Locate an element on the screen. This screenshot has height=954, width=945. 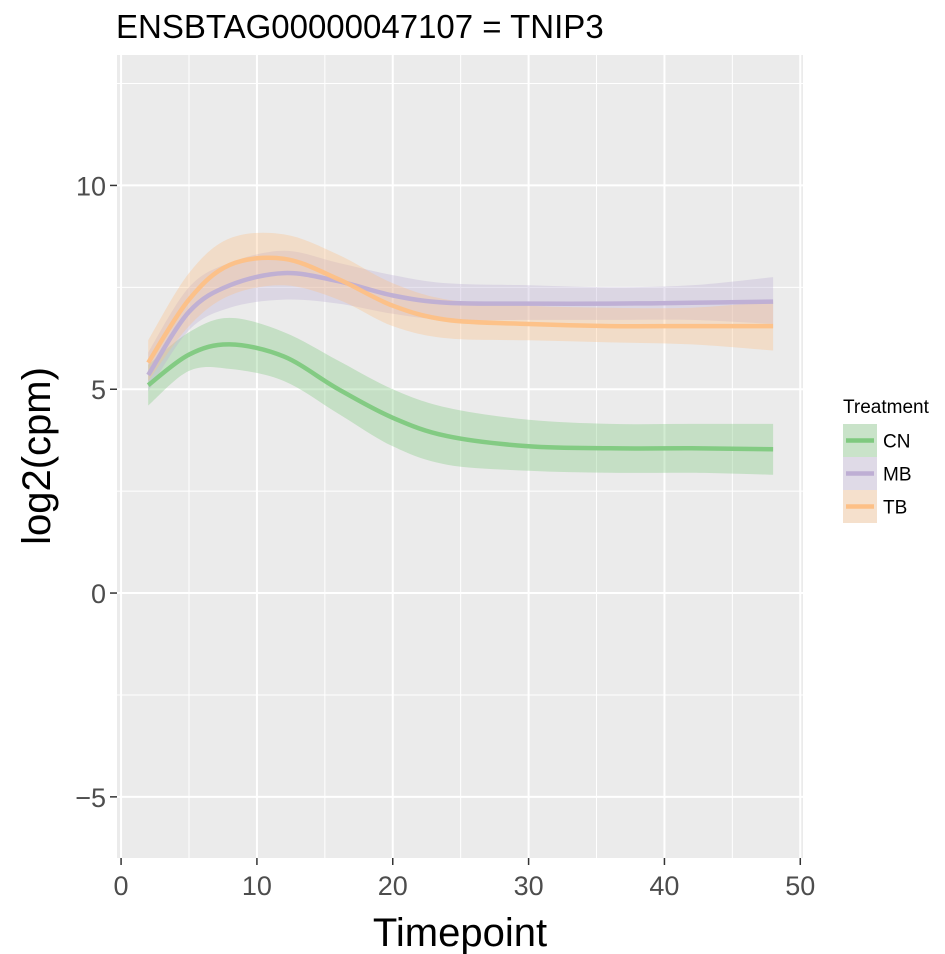
x-tick-label: 50 is located at coordinates (800, 886).